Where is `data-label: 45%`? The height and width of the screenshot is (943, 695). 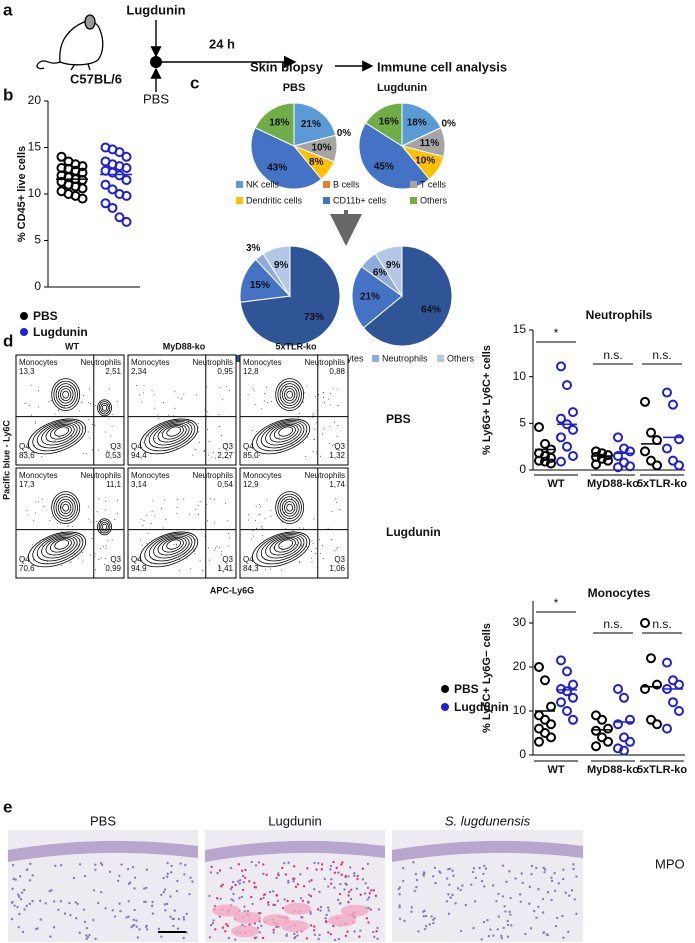
data-label: 45% is located at coordinates (384, 166).